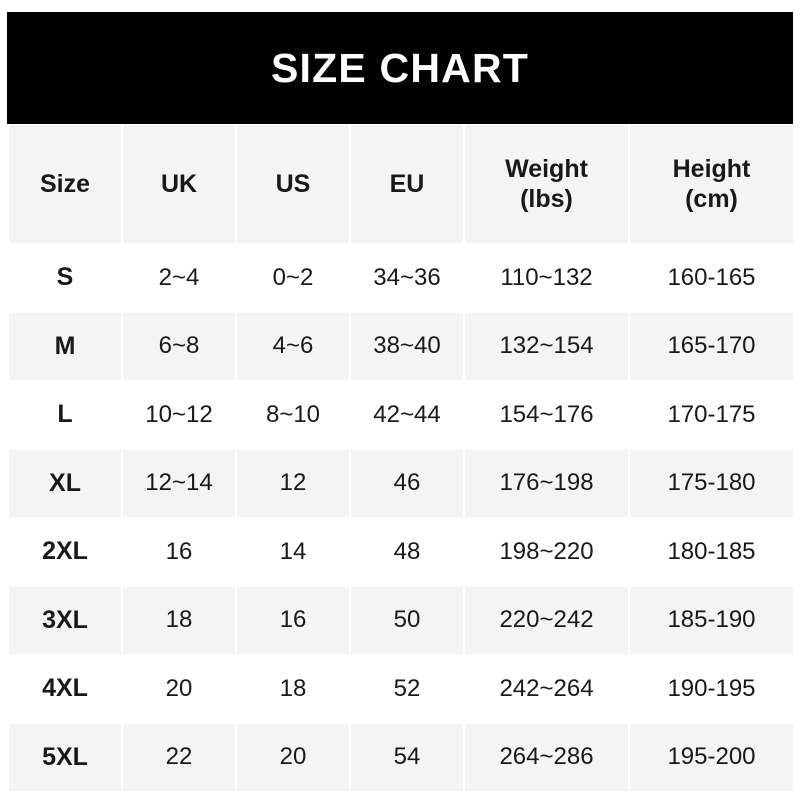 This screenshot has width=800, height=800. What do you see at coordinates (711, 168) in the screenshot?
I see `column-header-height-line1: Height` at bounding box center [711, 168].